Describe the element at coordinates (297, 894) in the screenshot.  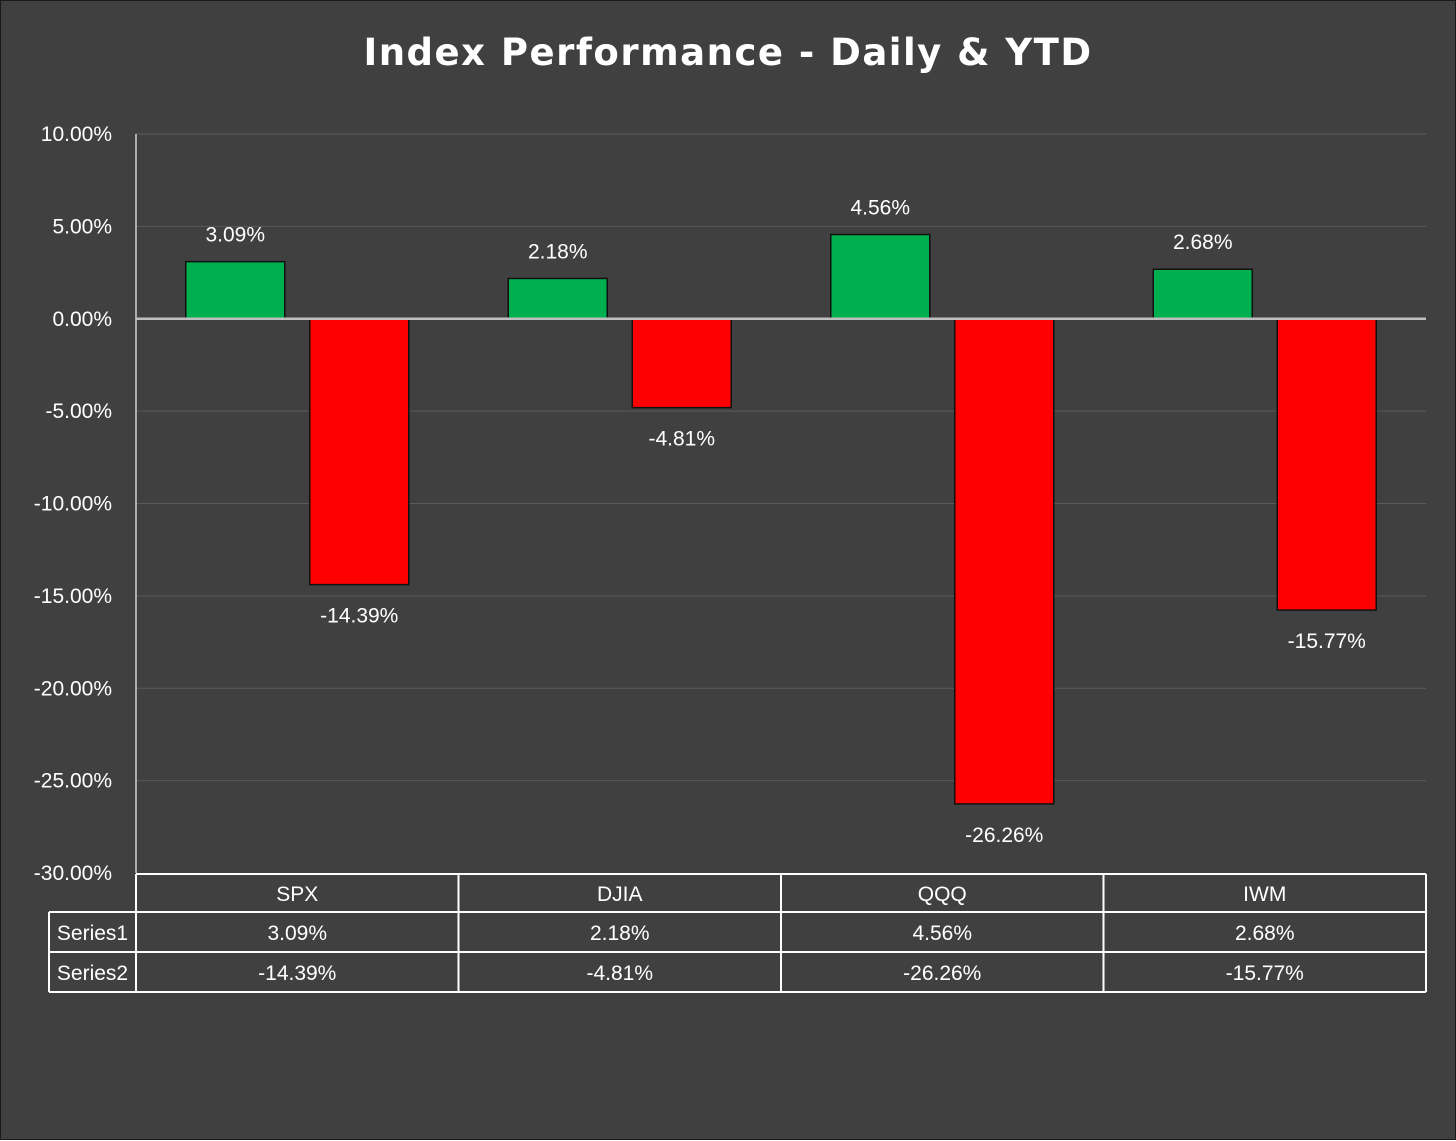
I see `x-category-label: SPX` at that location.